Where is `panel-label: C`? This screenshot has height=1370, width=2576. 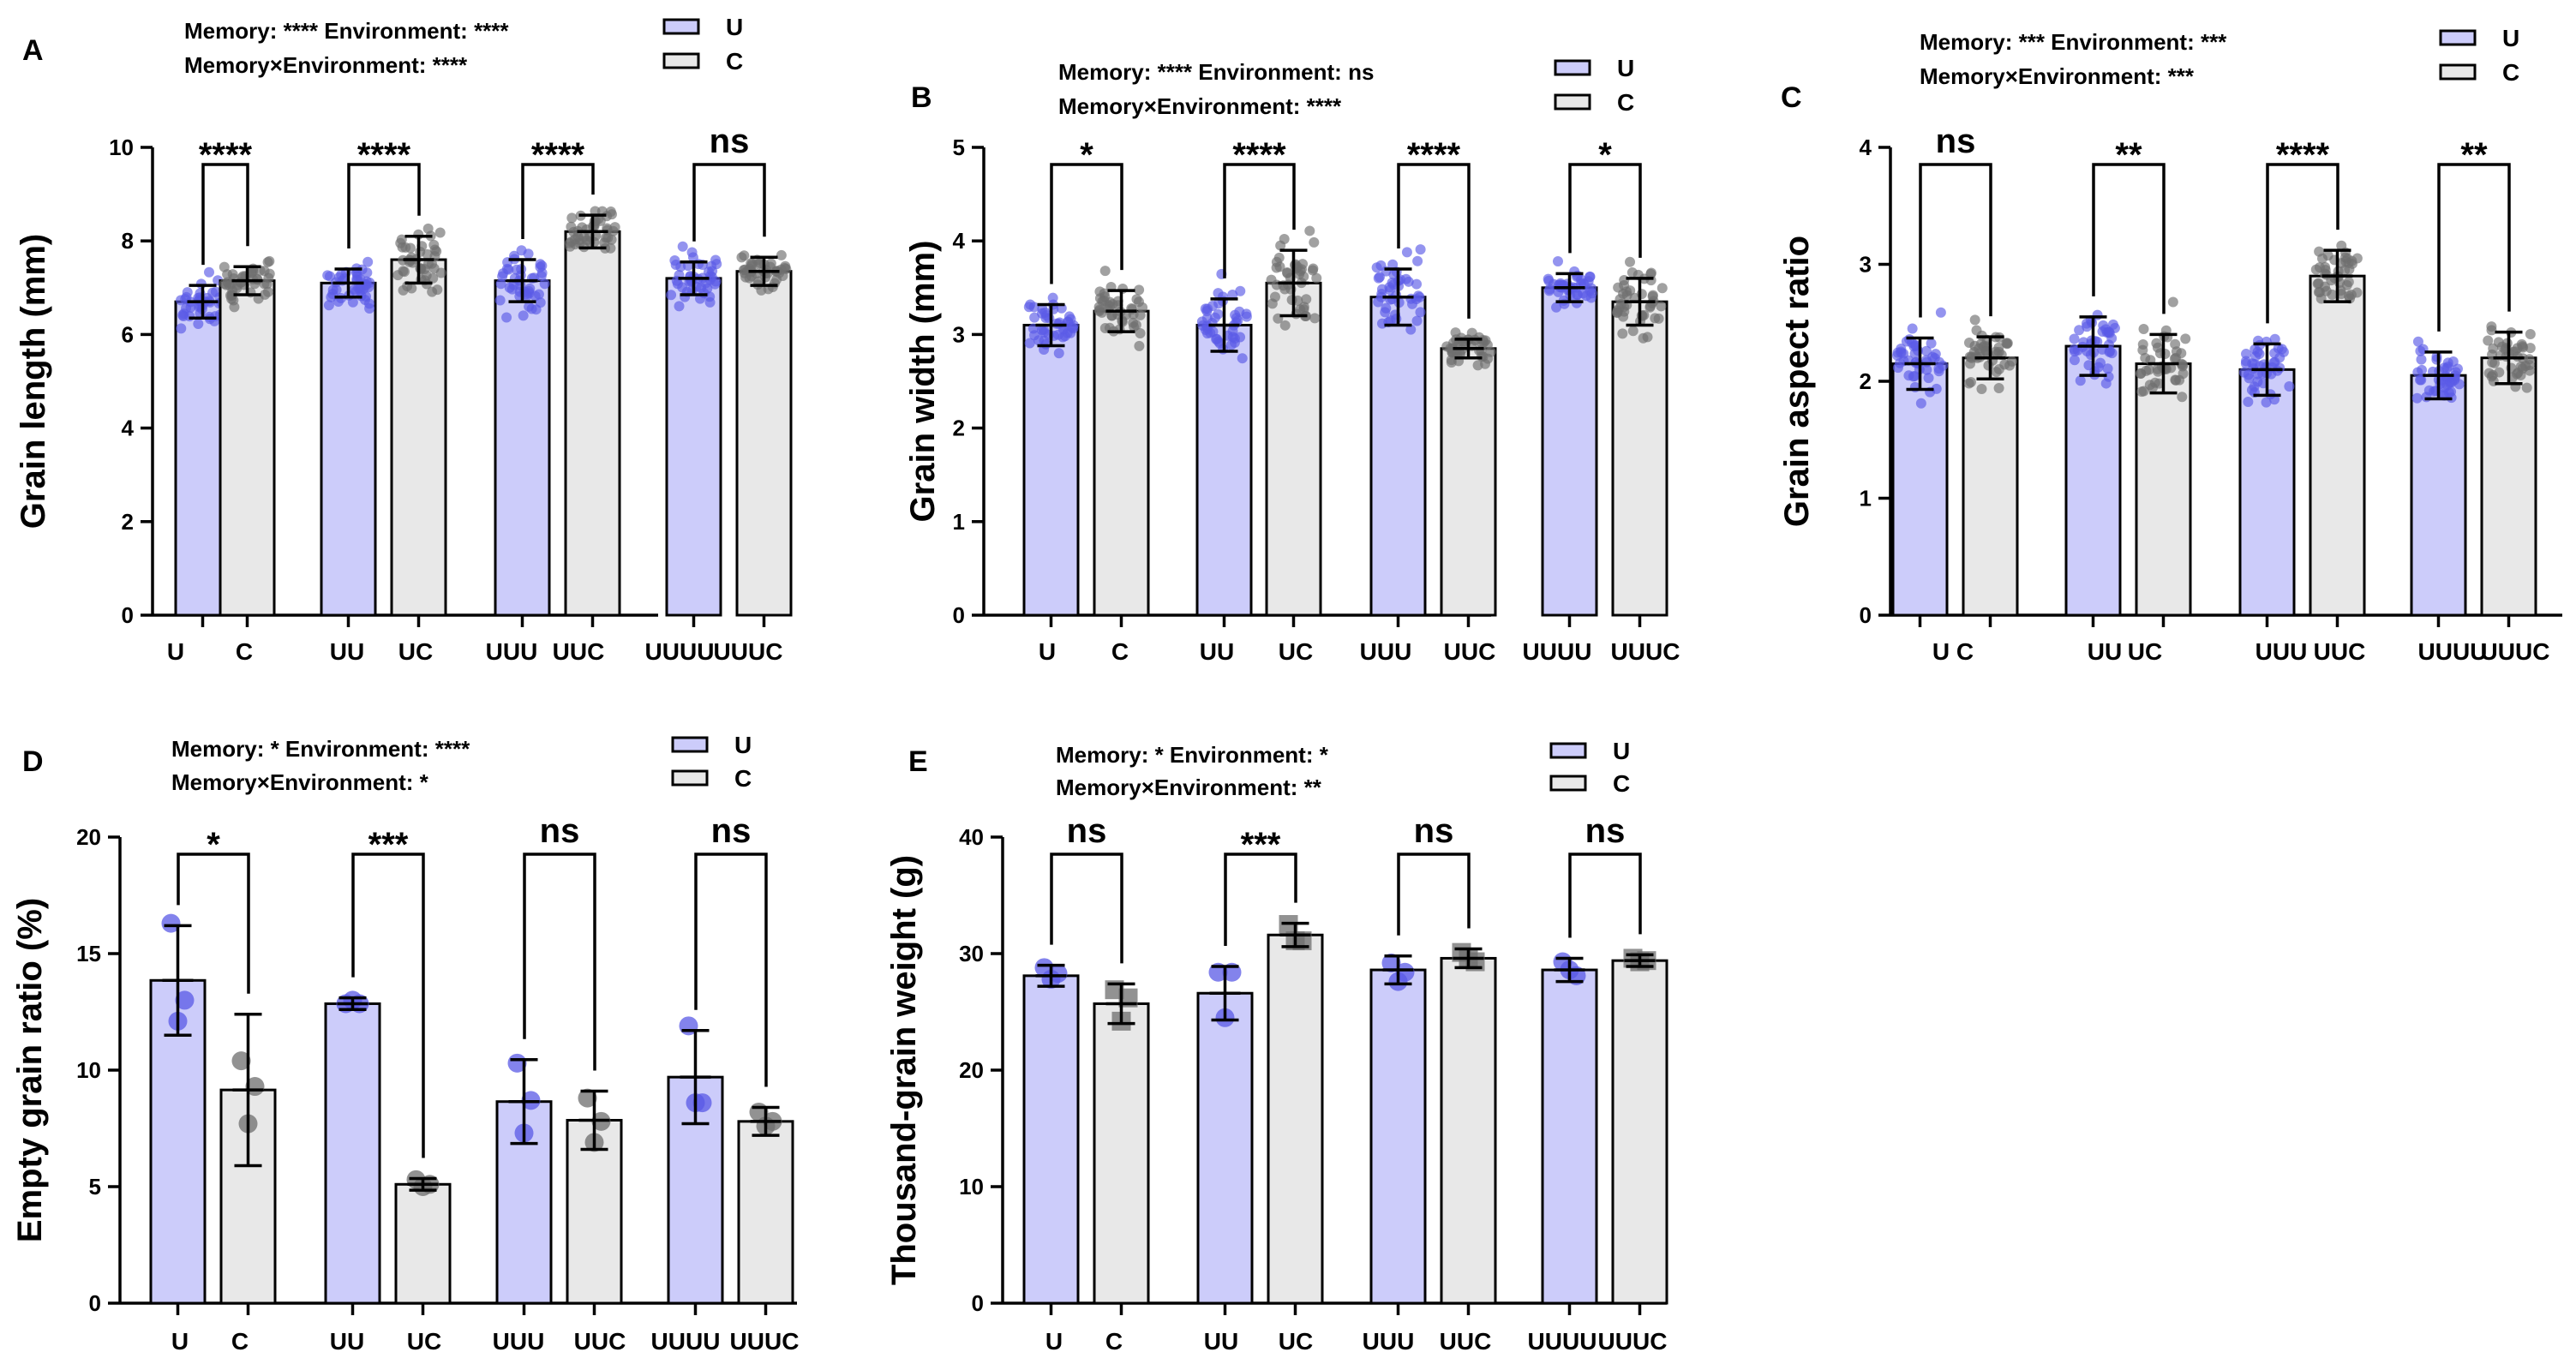
panel-label: C is located at coordinates (1791, 98).